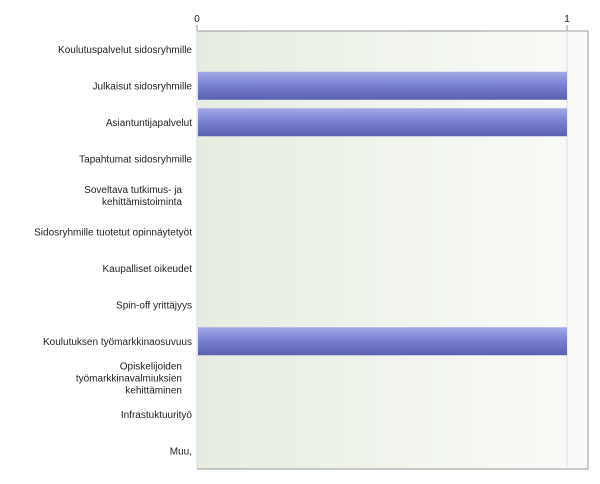  What do you see at coordinates (567, 19) in the screenshot?
I see `tick-label-1: 1` at bounding box center [567, 19].